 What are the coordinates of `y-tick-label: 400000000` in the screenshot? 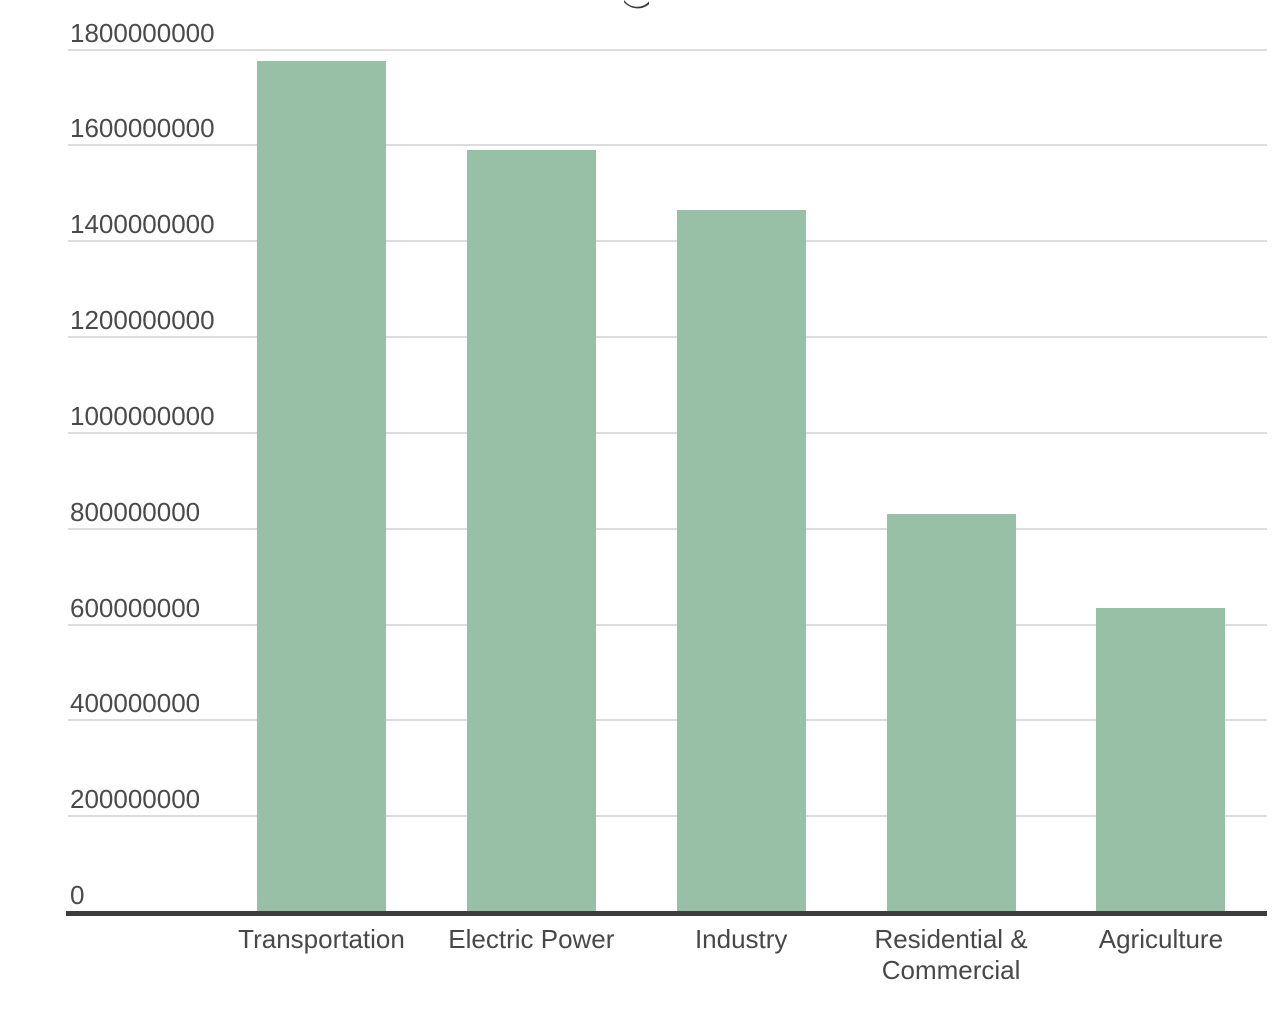 It's located at (135, 703).